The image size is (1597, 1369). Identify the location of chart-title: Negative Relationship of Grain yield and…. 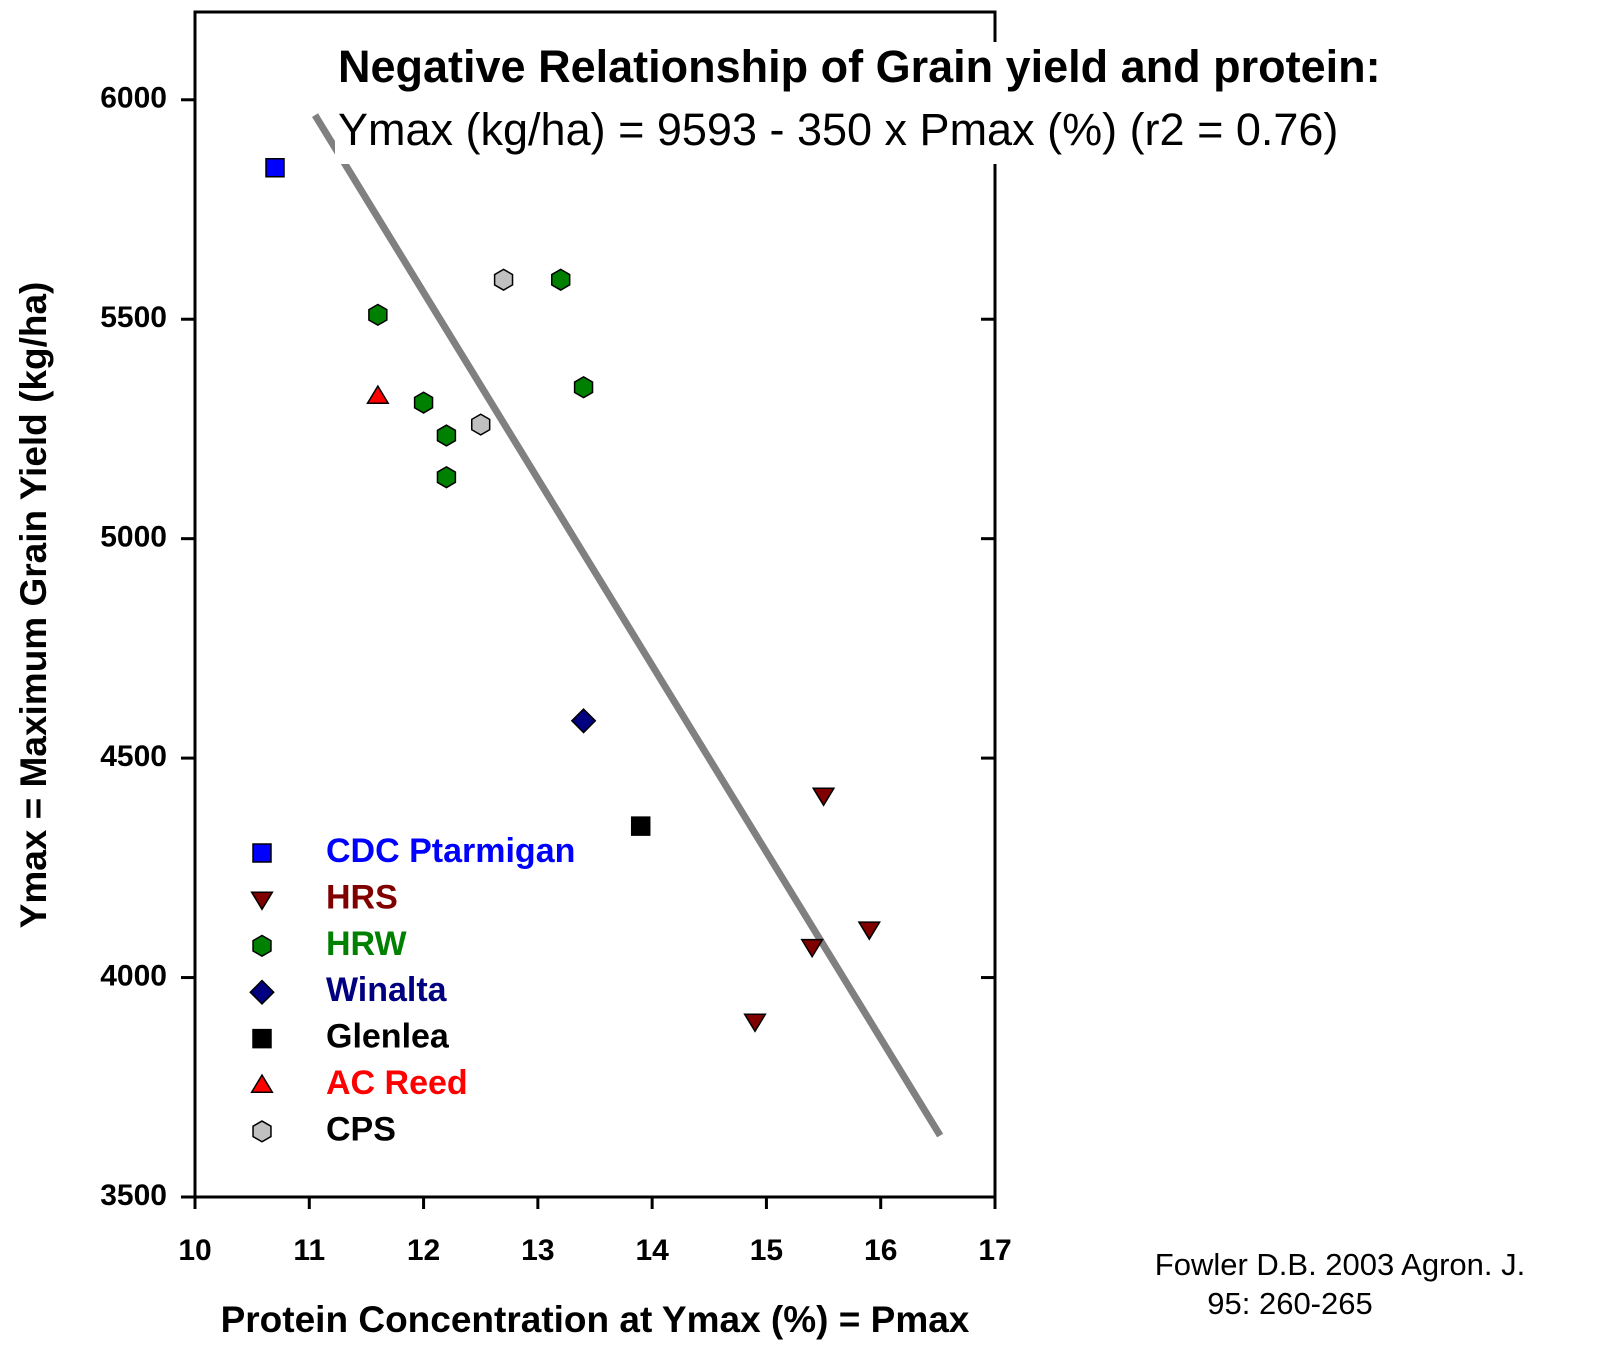
(859, 66).